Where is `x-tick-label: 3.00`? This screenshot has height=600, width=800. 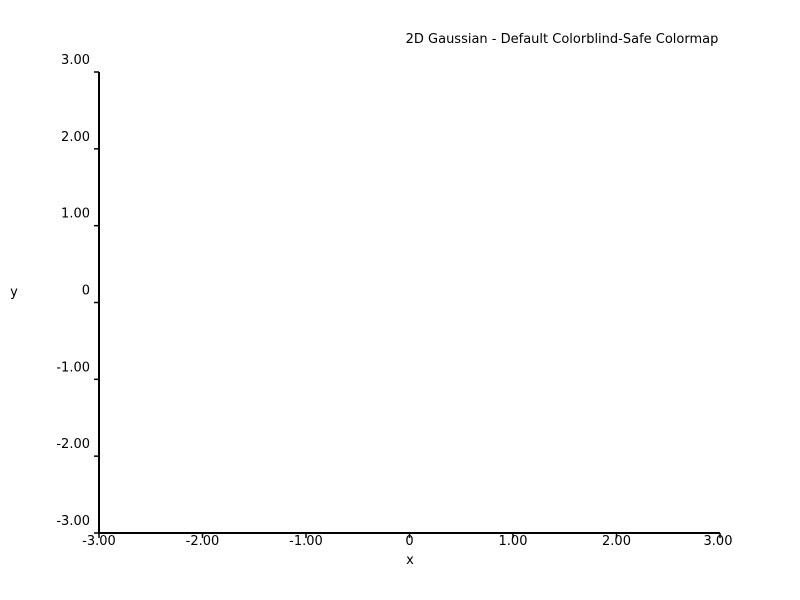 x-tick-label: 3.00 is located at coordinates (718, 541).